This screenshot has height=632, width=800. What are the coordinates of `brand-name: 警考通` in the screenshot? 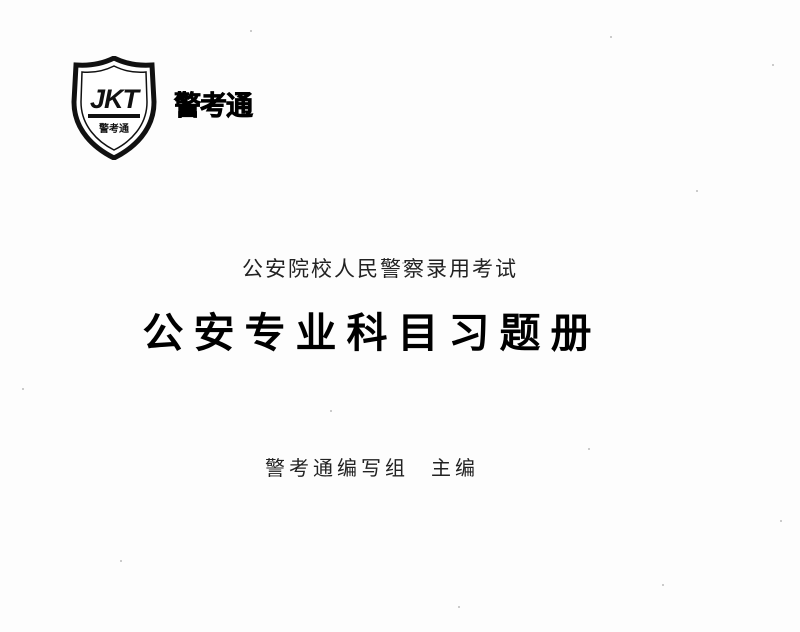 It's located at (214, 106).